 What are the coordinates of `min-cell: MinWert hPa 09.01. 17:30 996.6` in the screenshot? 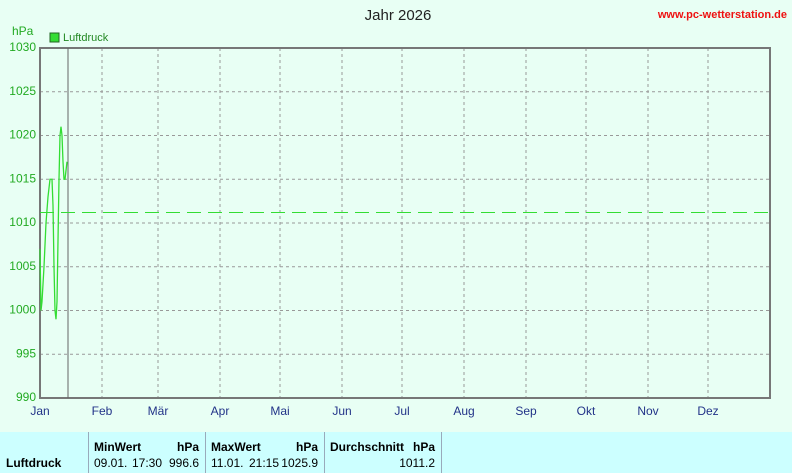 It's located at (147, 452).